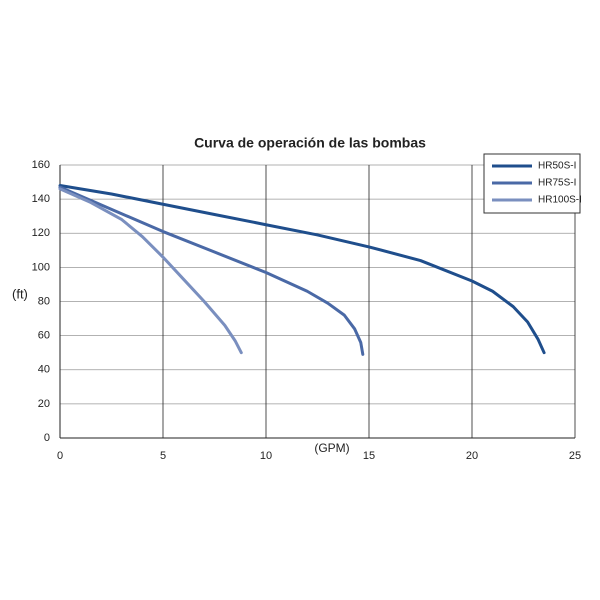 The height and width of the screenshot is (600, 600). I want to click on y-tick-label: 160, so click(41, 165).